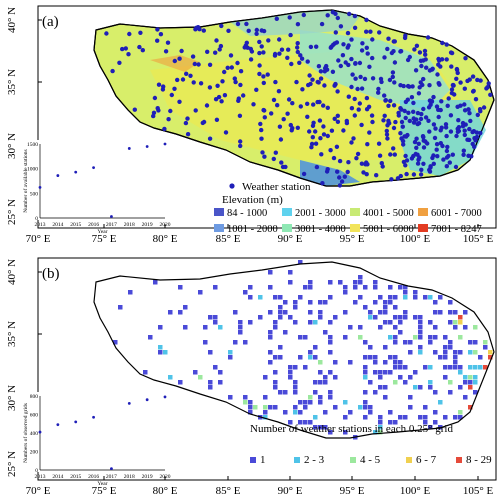 The image size is (500, 502). Describe the element at coordinates (111, 477) in the screenshot. I see `inset-x-tick: 2017` at that location.